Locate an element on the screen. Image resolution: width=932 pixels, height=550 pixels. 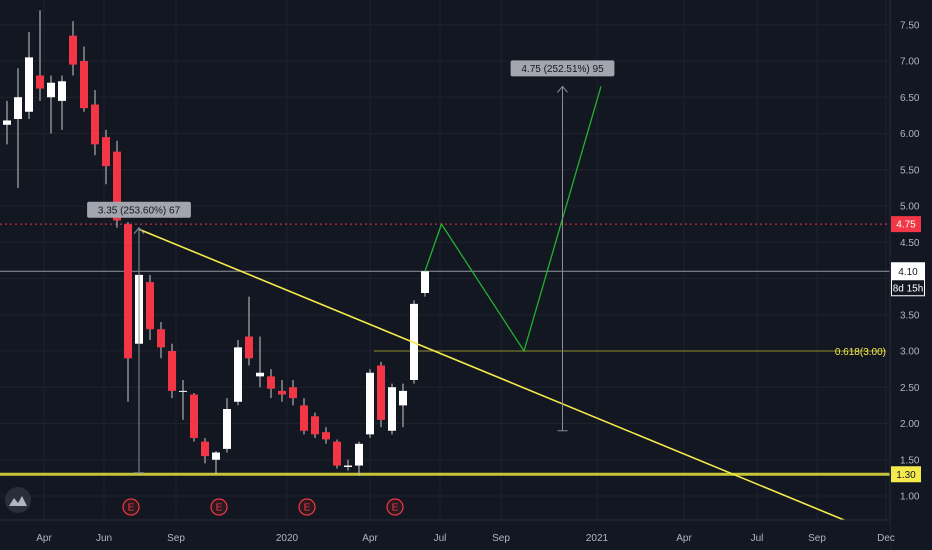
measure-tool-2-label-box is located at coordinates (562, 68).